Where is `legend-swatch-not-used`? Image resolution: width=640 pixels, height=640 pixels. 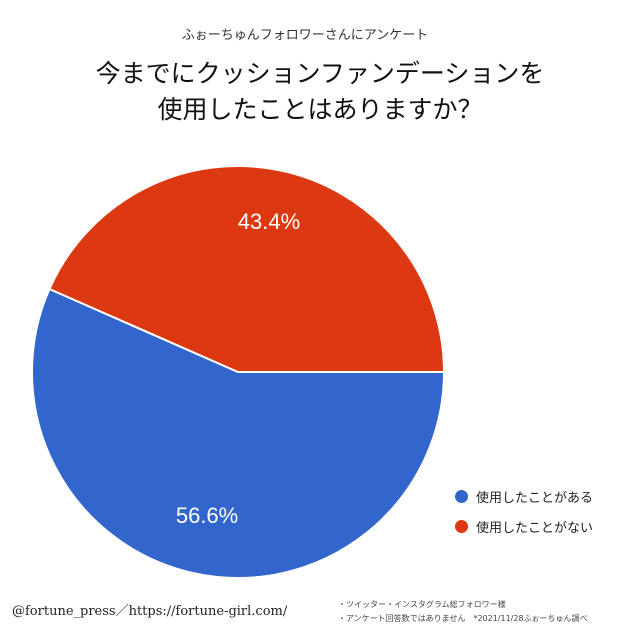
legend-swatch-not-used is located at coordinates (461, 526).